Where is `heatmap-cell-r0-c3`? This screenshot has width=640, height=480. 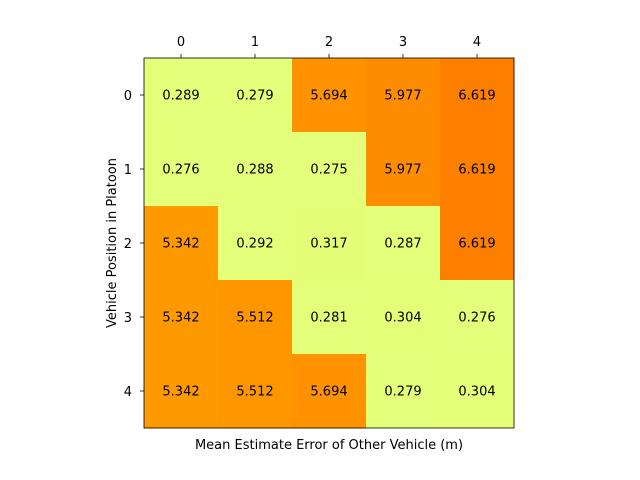 heatmap-cell-r0-c3 is located at coordinates (403, 95).